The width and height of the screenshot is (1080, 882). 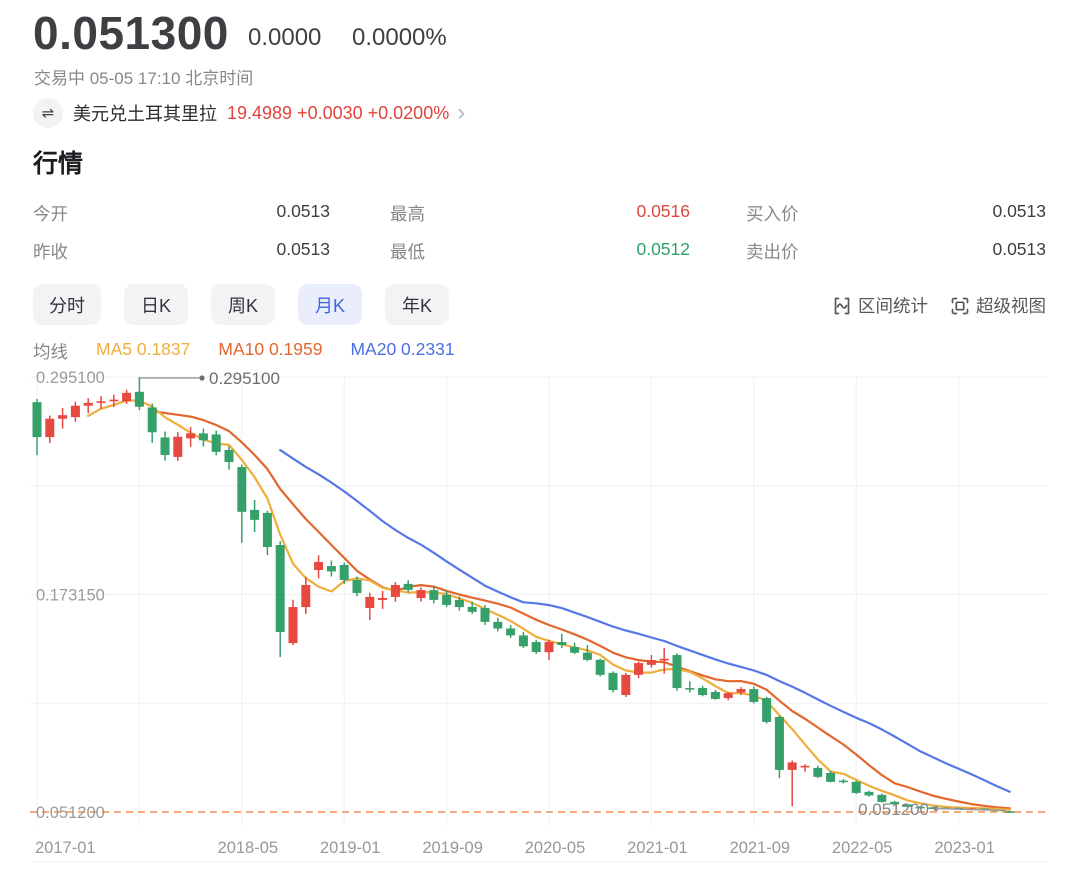 I want to click on stats-row-1: 今开 0.0513 最高 0.0516 买入价 0.0513, so click(x=540, y=213).